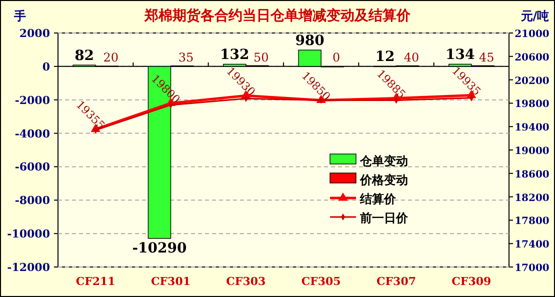 Image resolution: width=555 pixels, height=297 pixels. What do you see at coordinates (472, 281) in the screenshot?
I see `x-tick-label: CF309` at bounding box center [472, 281].